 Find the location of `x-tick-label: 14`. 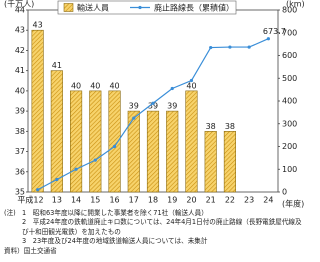

x-tick-label: 14 is located at coordinates (76, 200).